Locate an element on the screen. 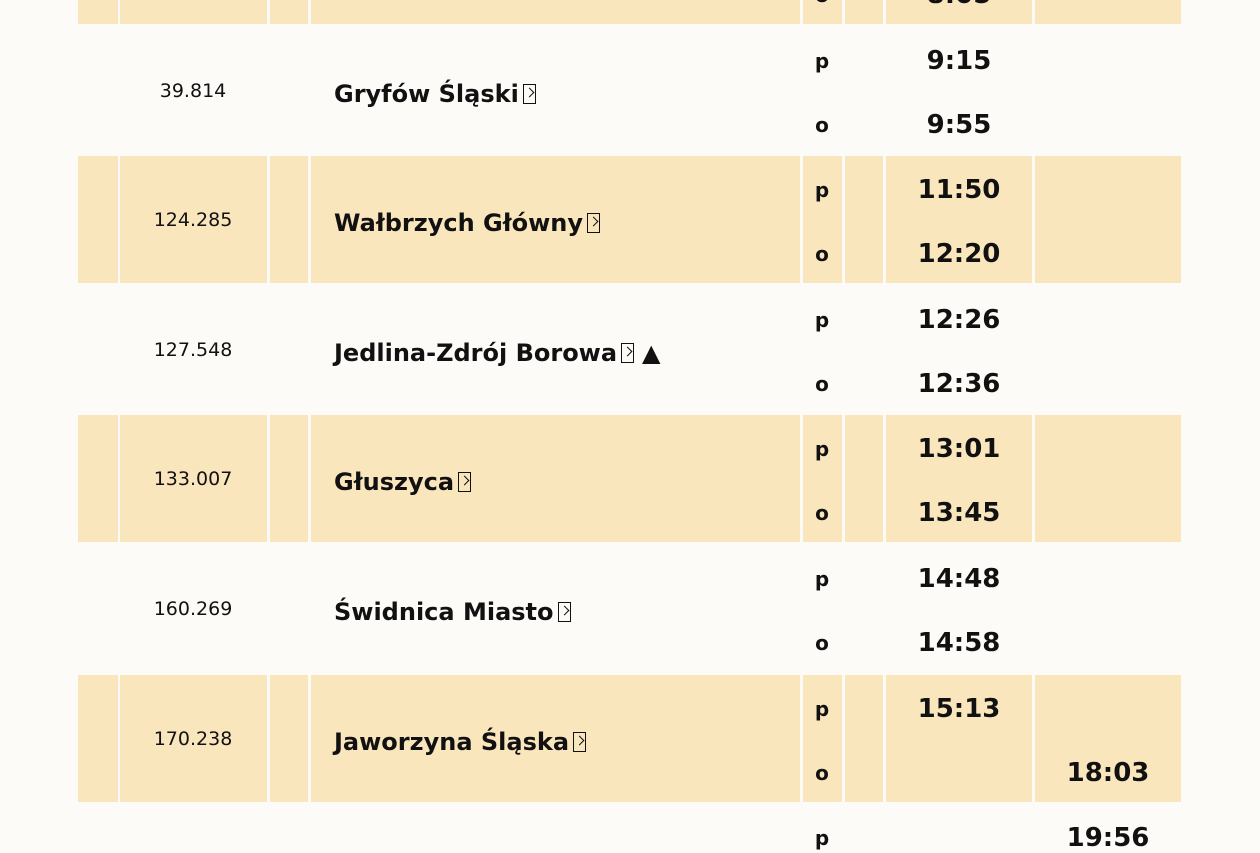 The width and height of the screenshot is (1260, 853). time: 15:13 is located at coordinates (959, 708).